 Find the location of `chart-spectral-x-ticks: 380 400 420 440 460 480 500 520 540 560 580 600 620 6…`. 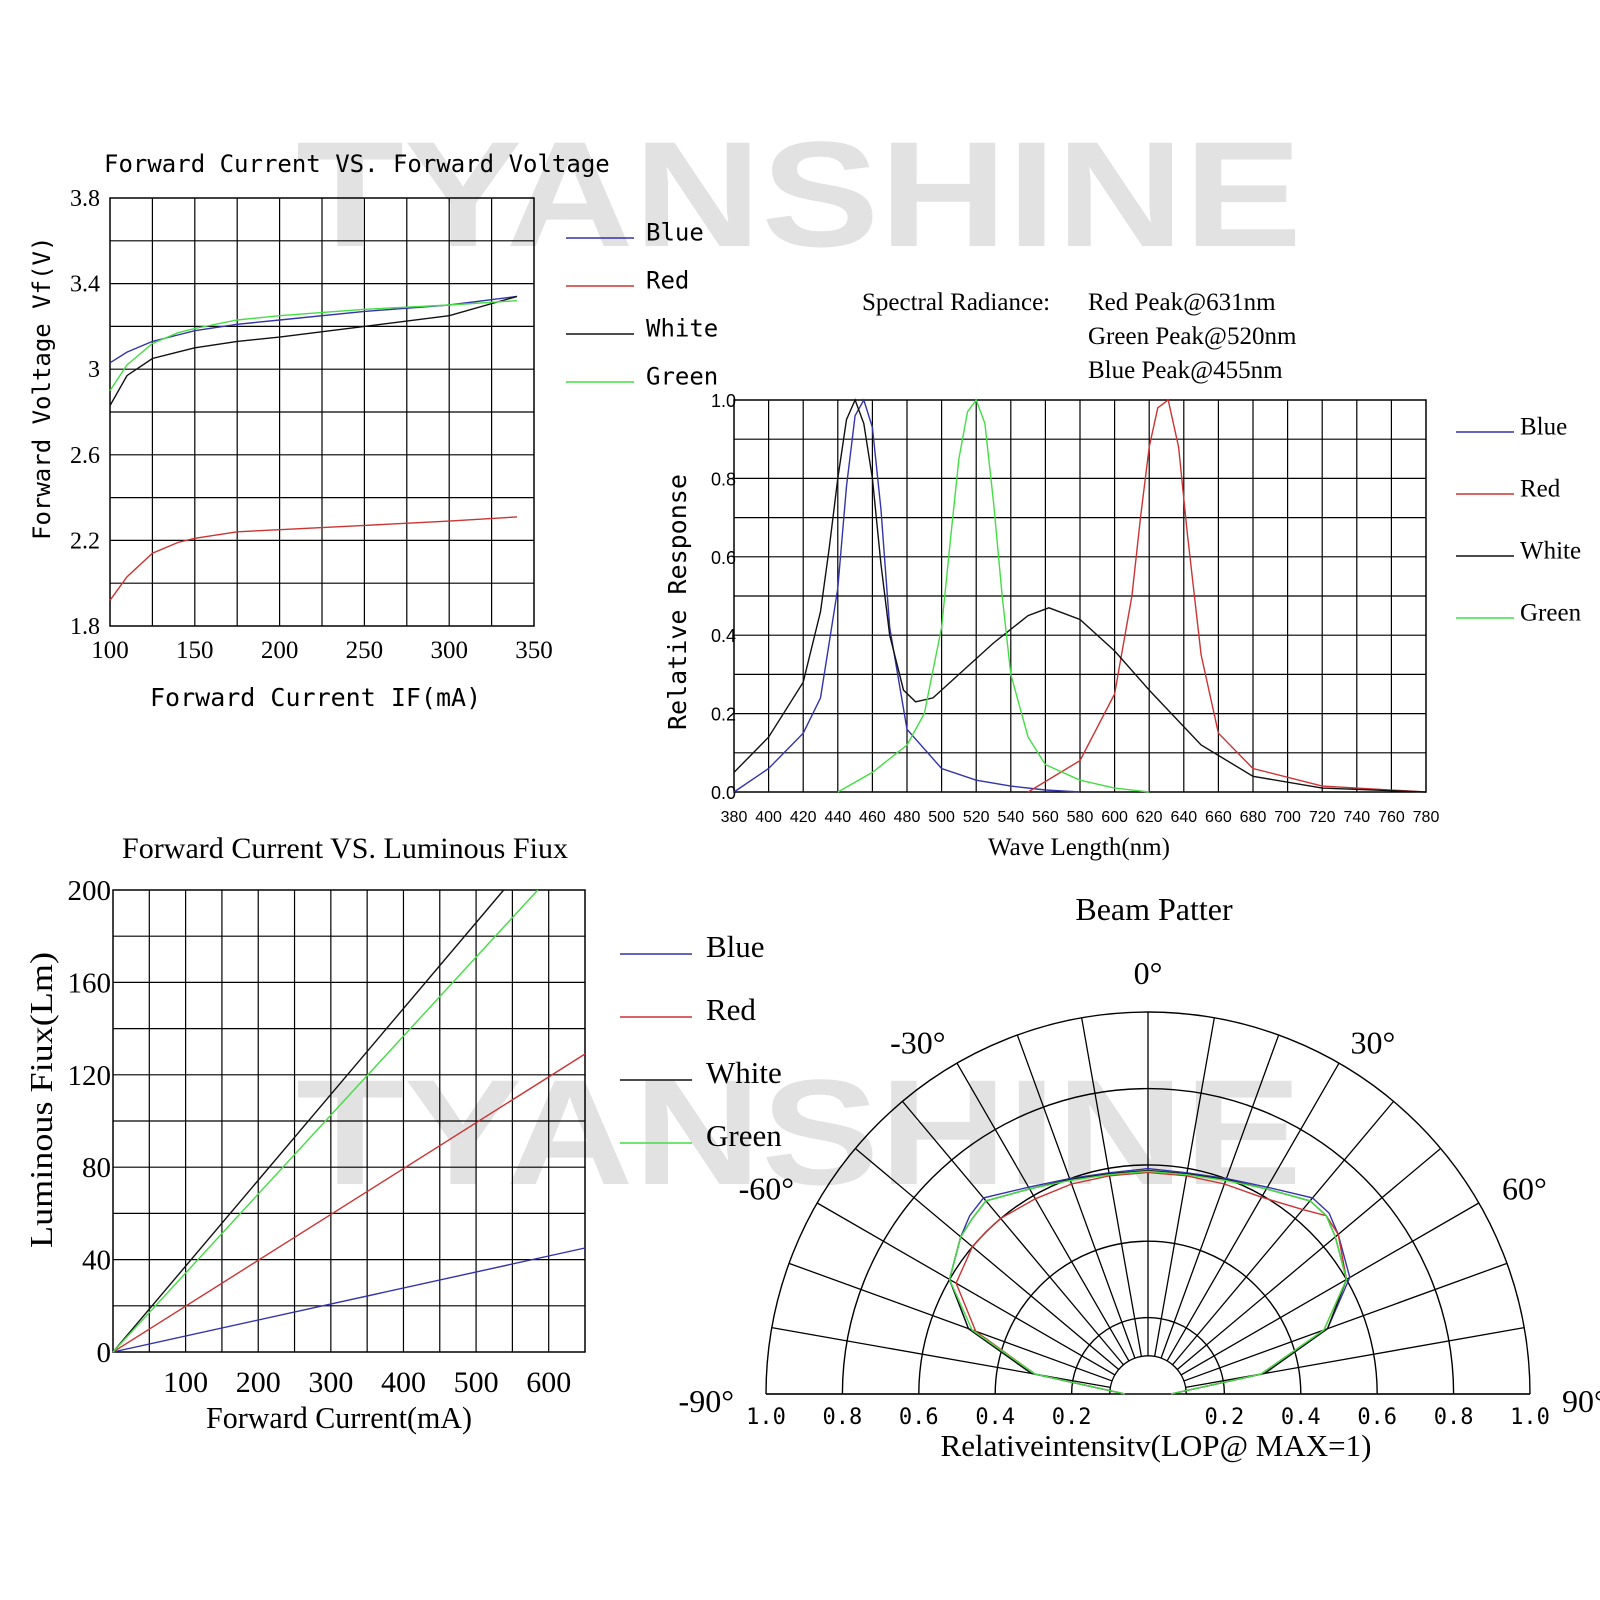

chart-spectral-x-ticks: 380 400 420 440 460 480 500 520 540 560 580 600 620 6… is located at coordinates (1080, 817).